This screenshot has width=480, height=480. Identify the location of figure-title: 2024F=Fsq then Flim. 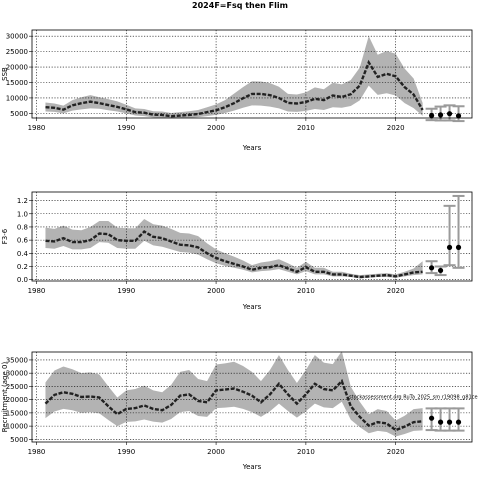
(240, 5).